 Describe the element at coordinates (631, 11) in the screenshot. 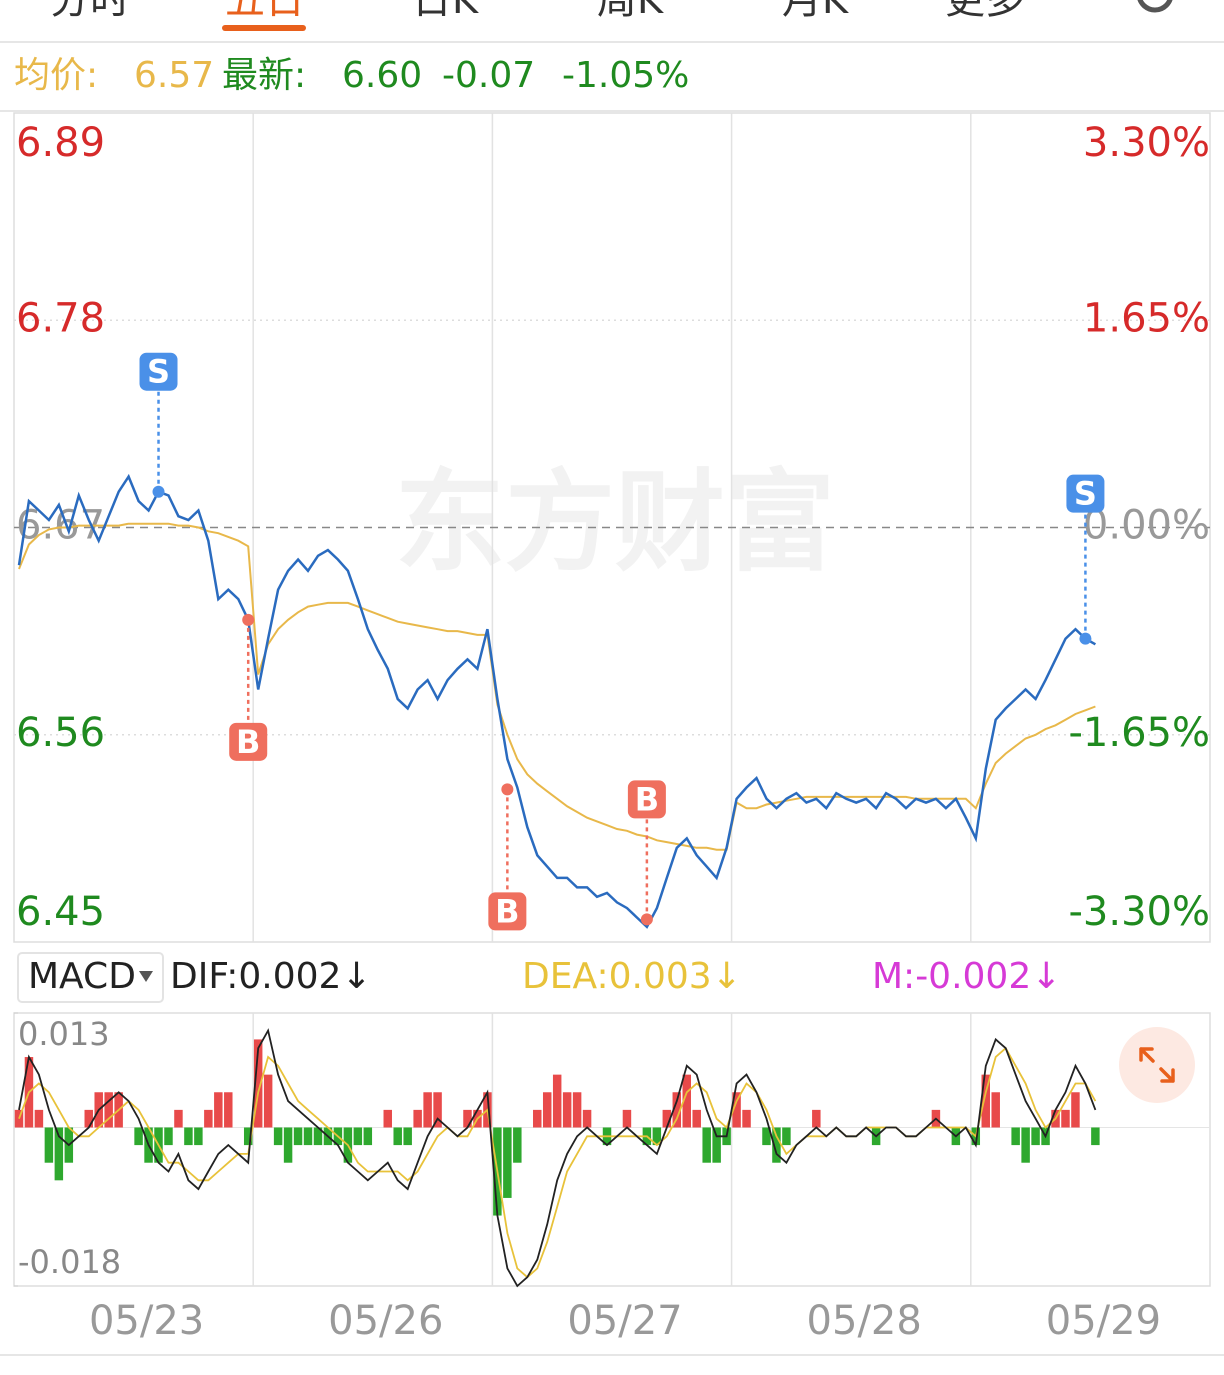

I see `tab: 周K` at that location.